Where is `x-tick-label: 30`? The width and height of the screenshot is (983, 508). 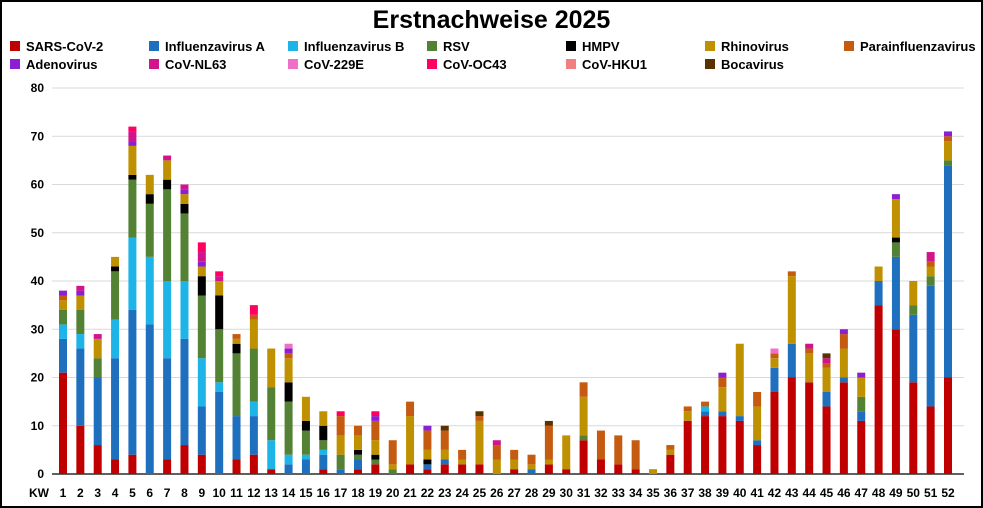
x-tick-label: 30 is located at coordinates (567, 493).